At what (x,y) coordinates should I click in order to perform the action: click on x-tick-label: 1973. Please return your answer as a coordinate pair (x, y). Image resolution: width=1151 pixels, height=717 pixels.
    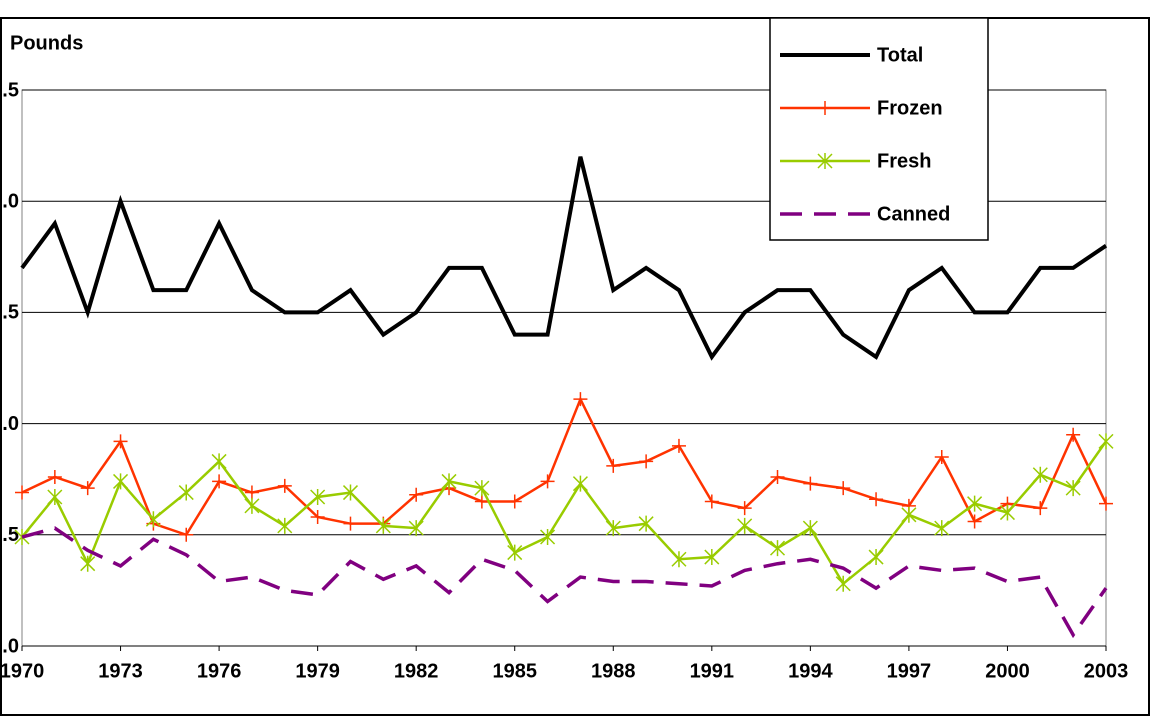
    Looking at the image, I should click on (120, 671).